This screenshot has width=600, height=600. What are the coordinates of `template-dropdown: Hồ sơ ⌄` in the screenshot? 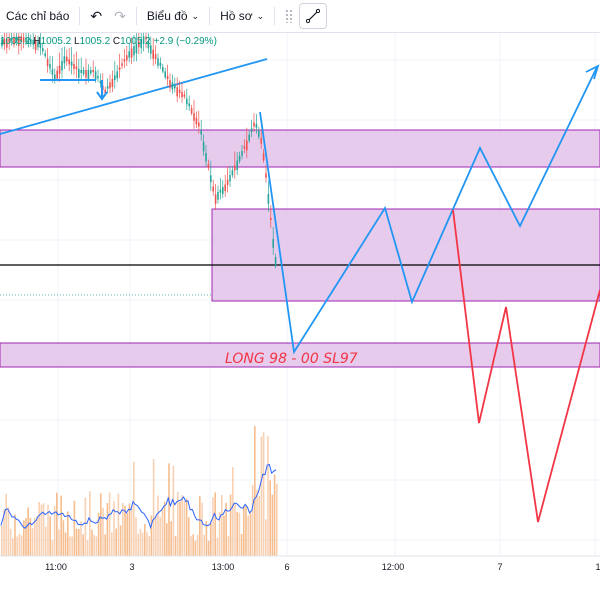 It's located at (242, 16).